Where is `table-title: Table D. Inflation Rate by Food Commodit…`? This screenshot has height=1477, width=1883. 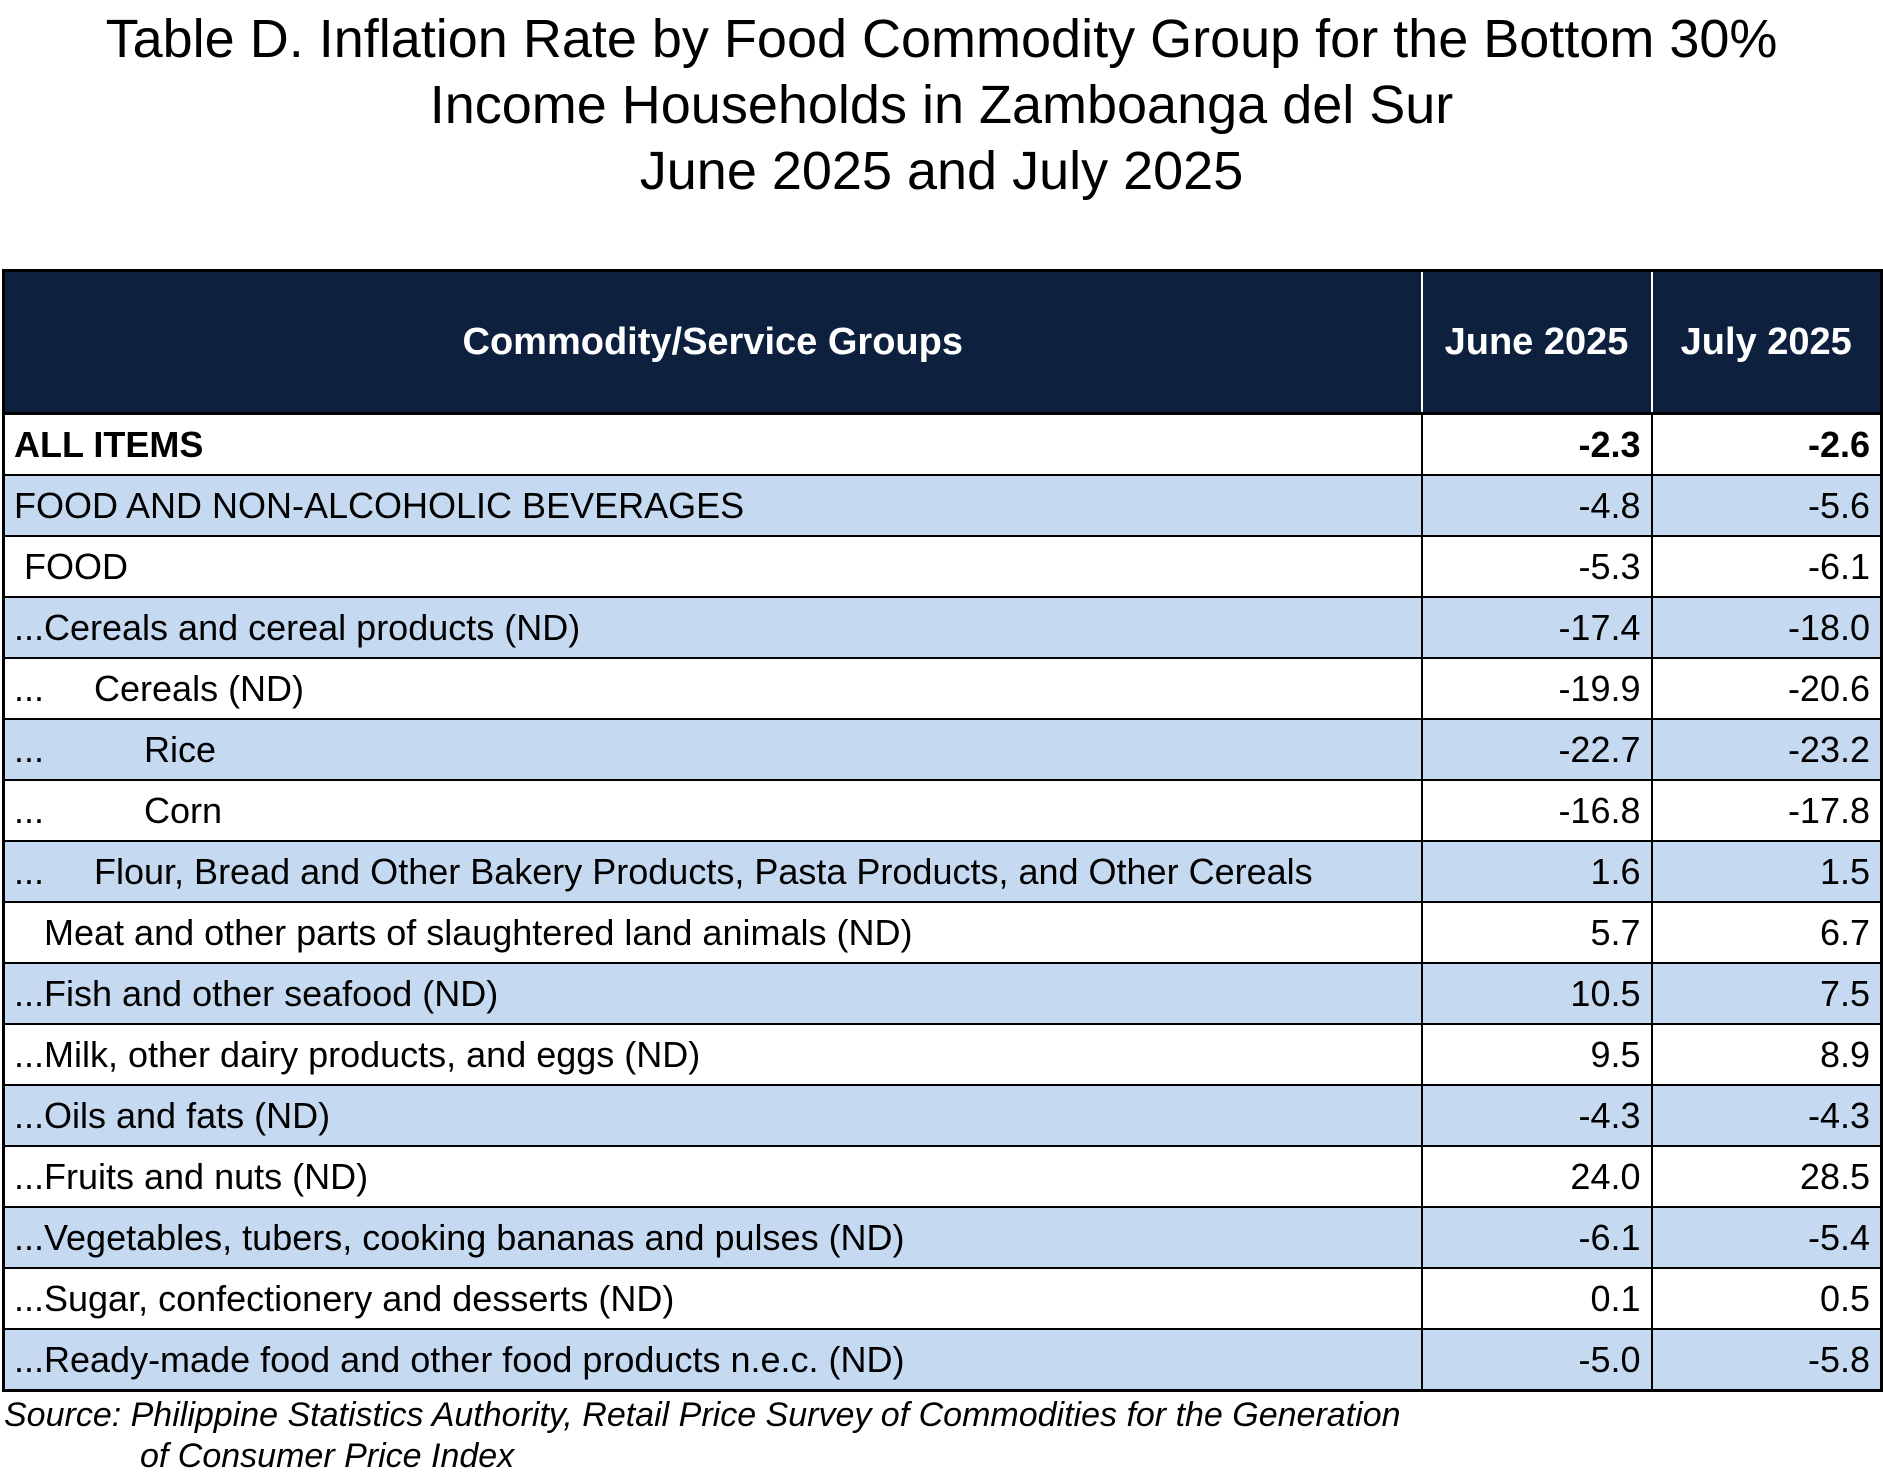 table-title: Table D. Inflation Rate by Food Commodit… is located at coordinates (941, 105).